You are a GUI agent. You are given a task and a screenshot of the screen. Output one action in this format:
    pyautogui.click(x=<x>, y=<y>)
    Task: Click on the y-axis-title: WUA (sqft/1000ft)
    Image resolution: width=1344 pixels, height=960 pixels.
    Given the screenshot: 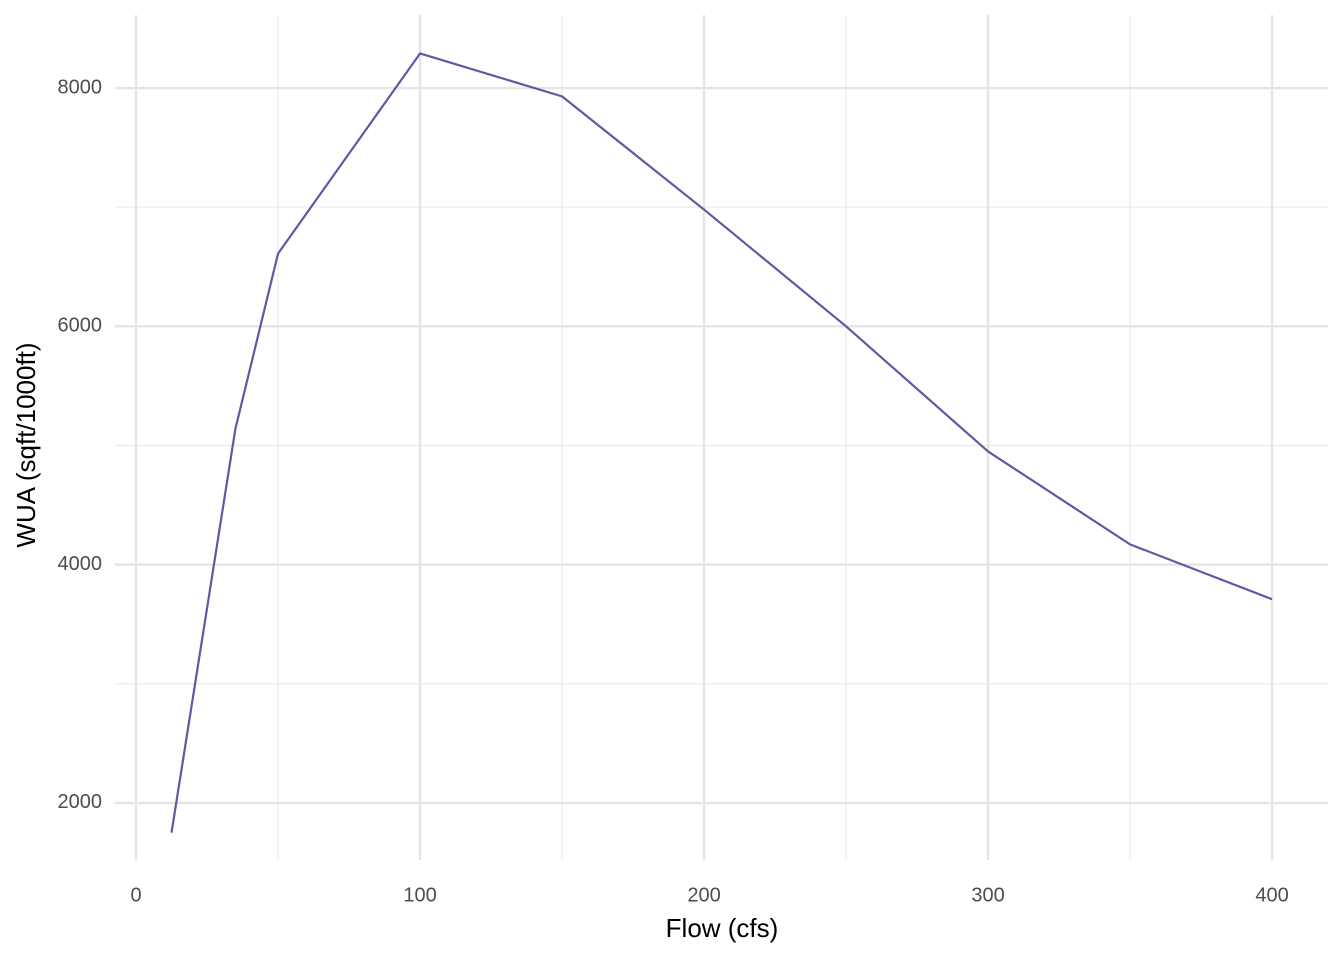 What is the action you would take?
    pyautogui.click(x=26, y=444)
    